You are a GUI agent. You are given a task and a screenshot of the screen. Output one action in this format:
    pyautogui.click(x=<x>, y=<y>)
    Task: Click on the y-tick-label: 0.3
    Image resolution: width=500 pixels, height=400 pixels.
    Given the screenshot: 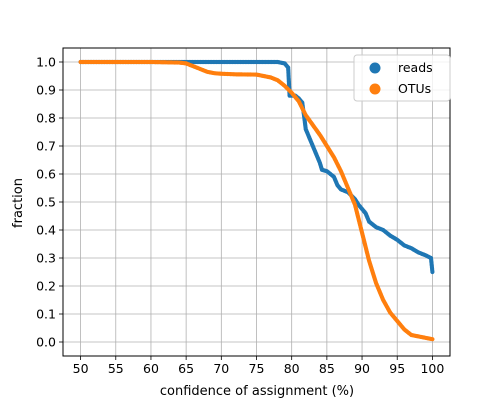 What is the action you would take?
    pyautogui.click(x=46, y=258)
    